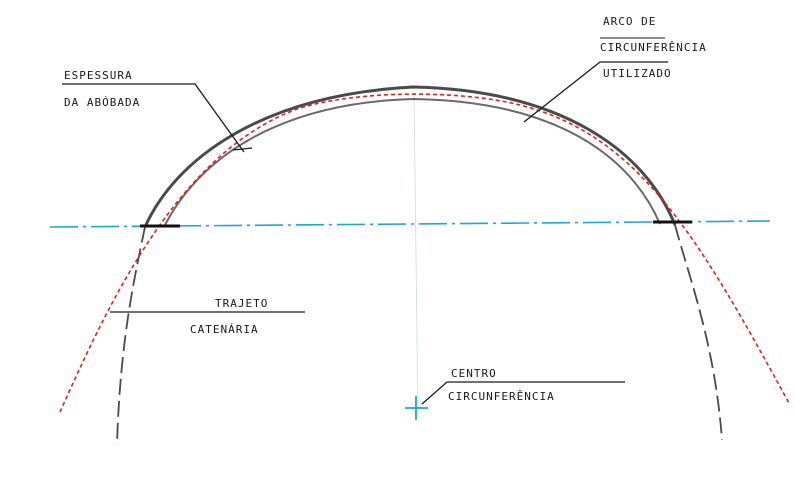 This screenshot has height=504, width=794. Describe the element at coordinates (595, 92) in the screenshot. I see `arco-leader` at that location.